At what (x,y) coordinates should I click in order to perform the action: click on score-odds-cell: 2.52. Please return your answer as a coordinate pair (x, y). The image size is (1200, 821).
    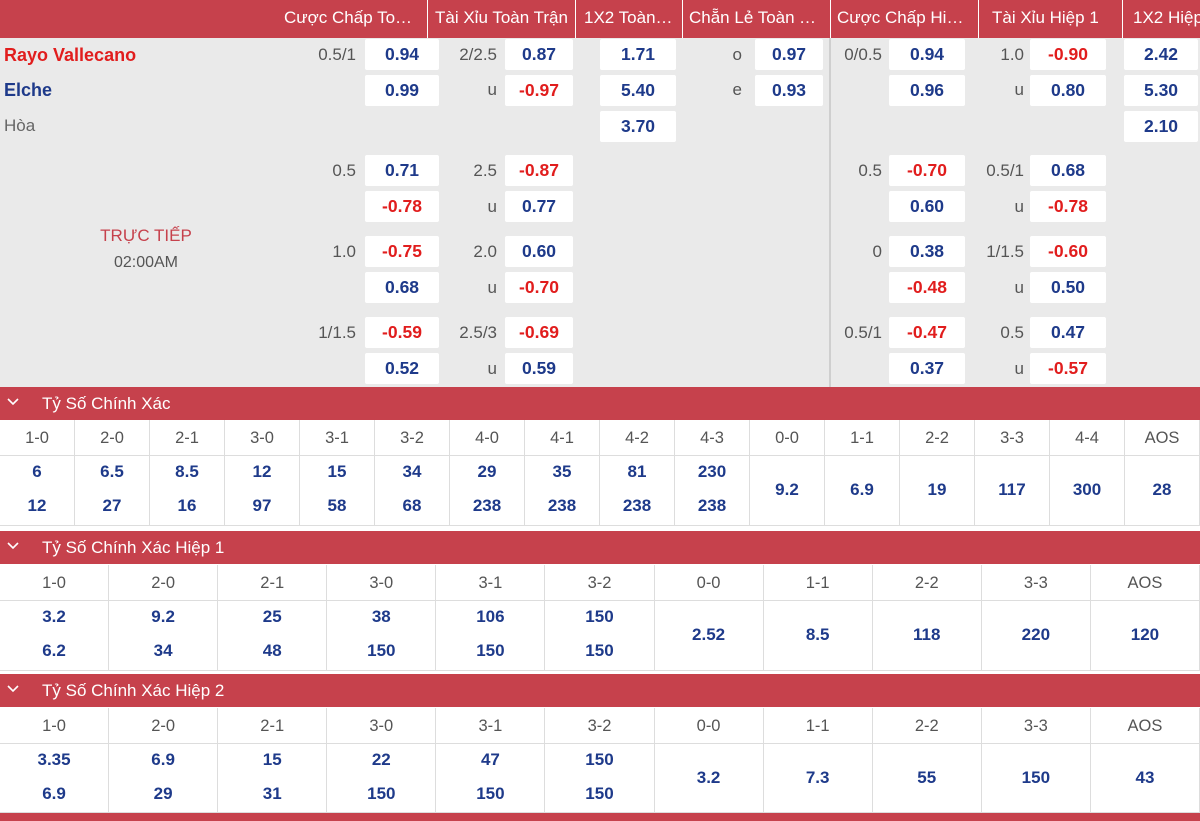
    Looking at the image, I should click on (709, 636).